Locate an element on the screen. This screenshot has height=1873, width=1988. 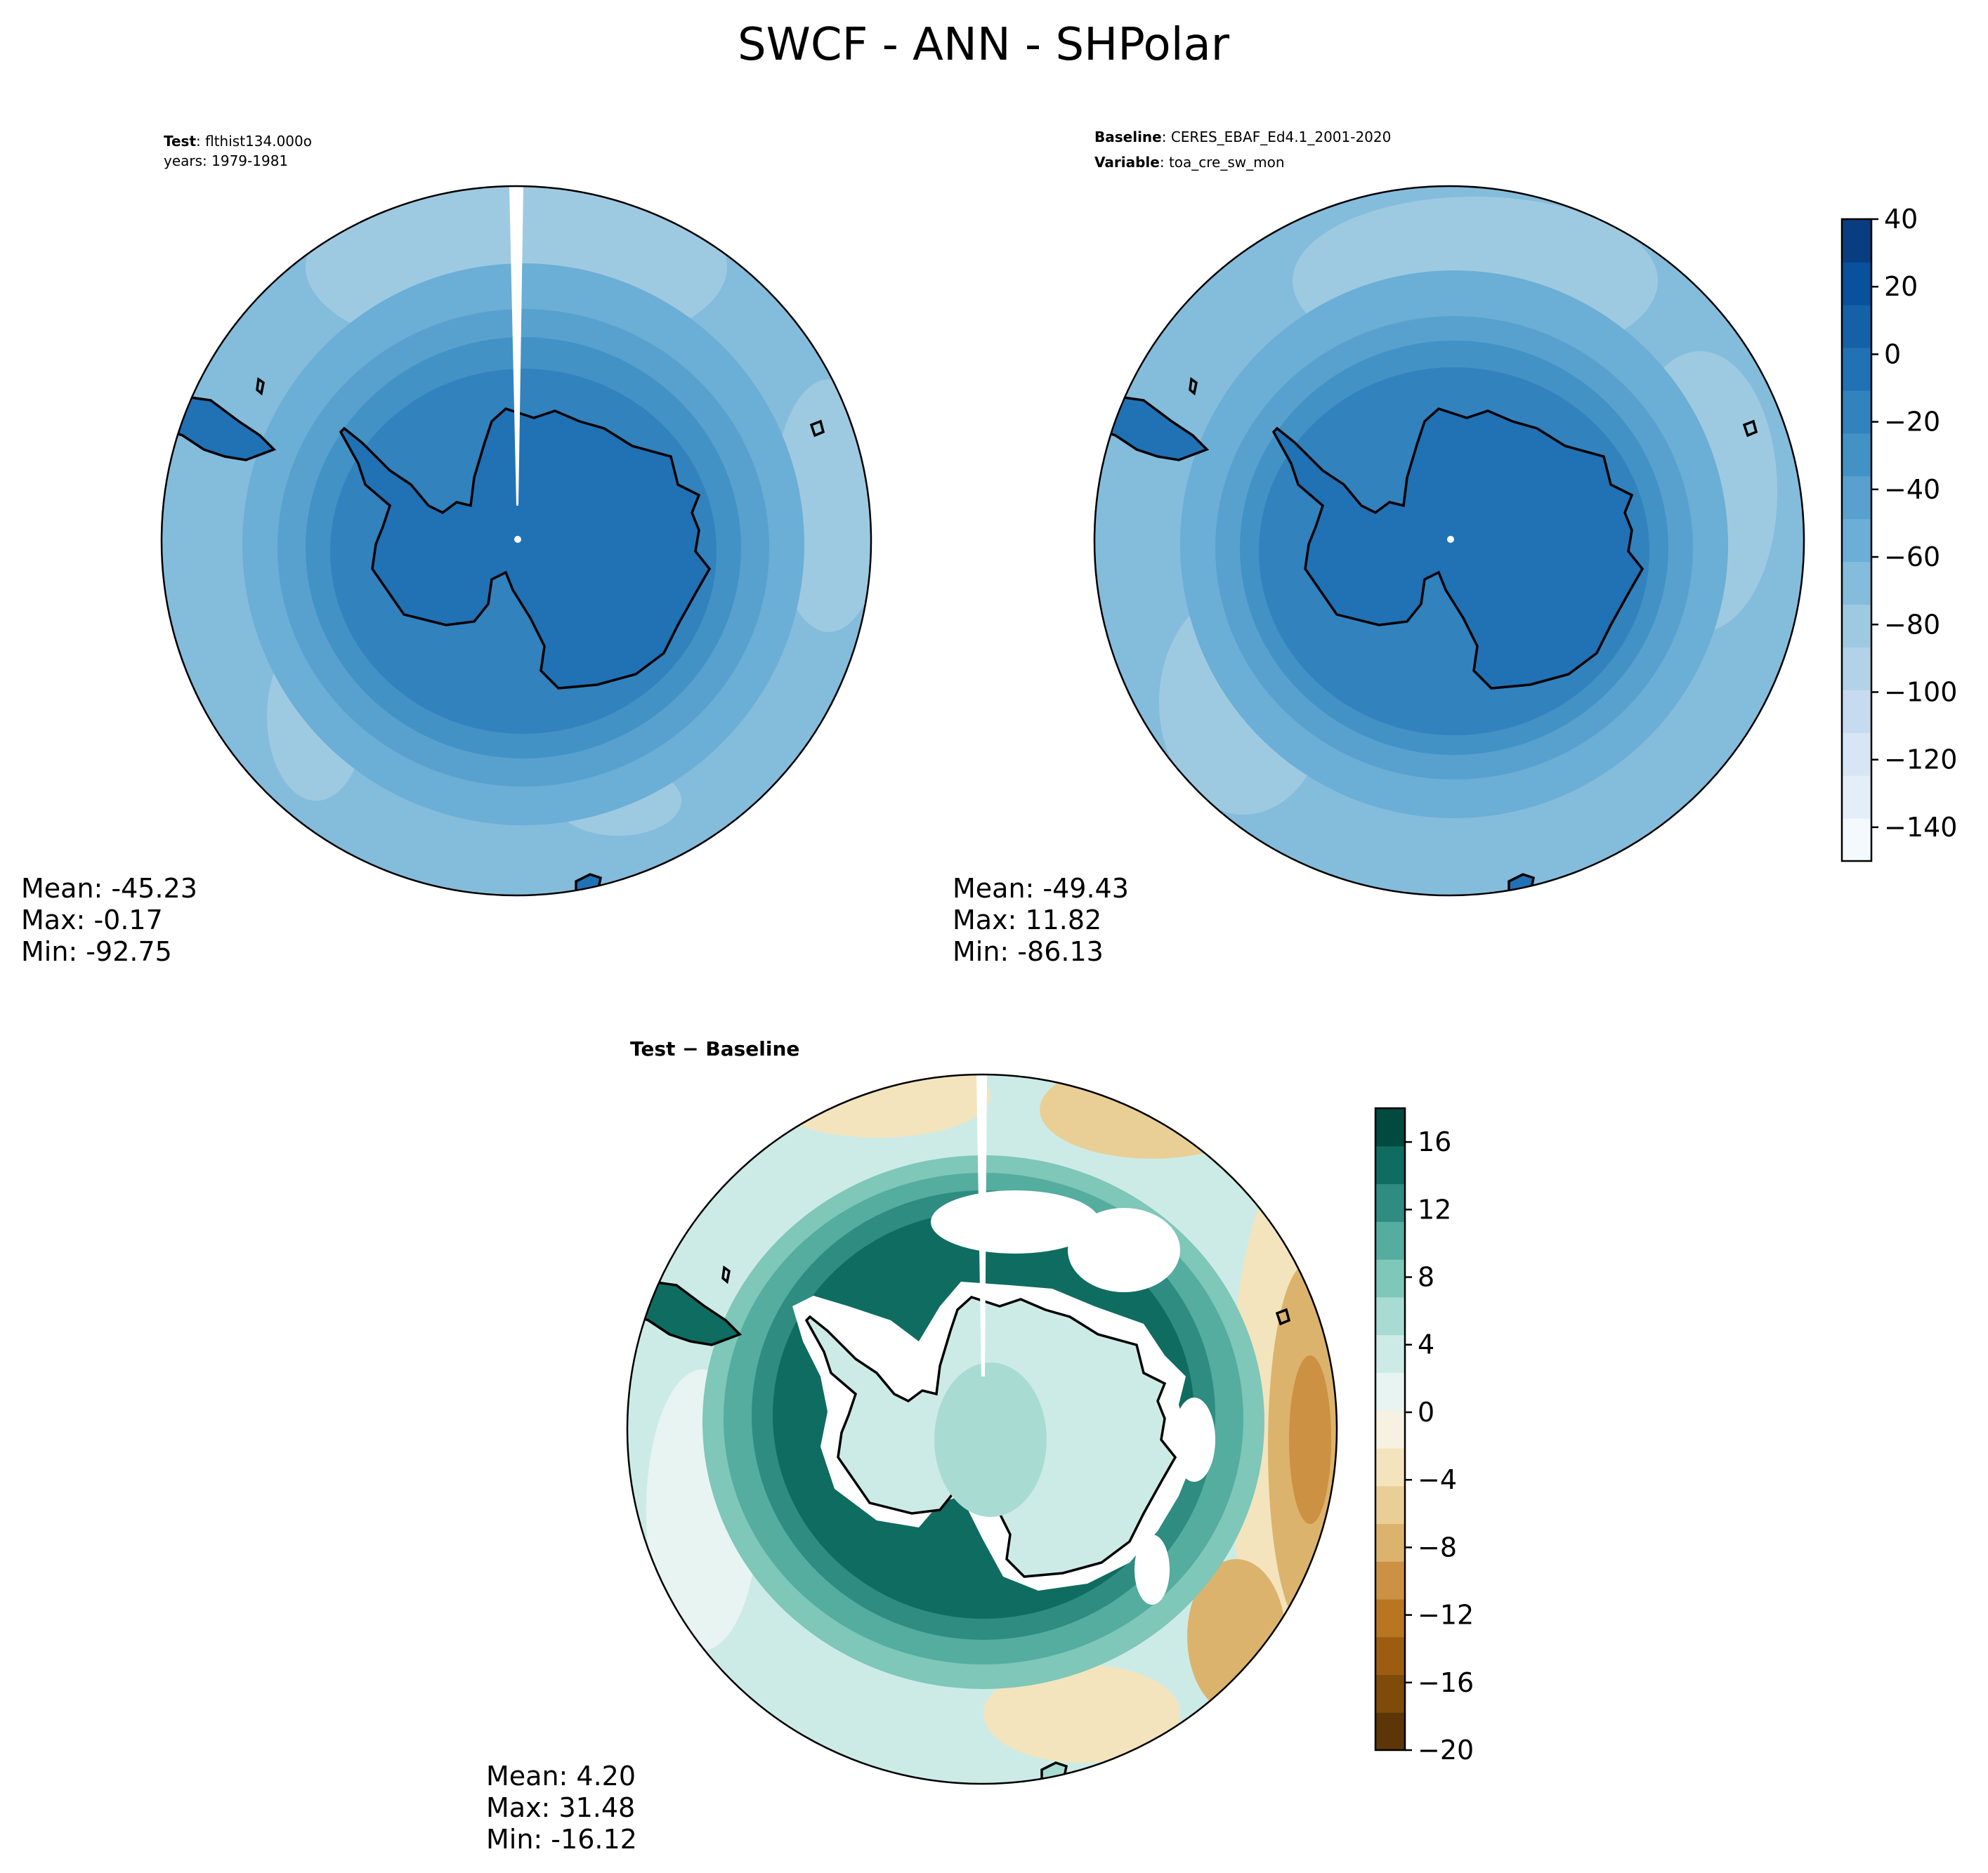
baseline-header: Baseline: CERES_EBAF_Ed4.1_2001-2020 is located at coordinates (1242, 137).